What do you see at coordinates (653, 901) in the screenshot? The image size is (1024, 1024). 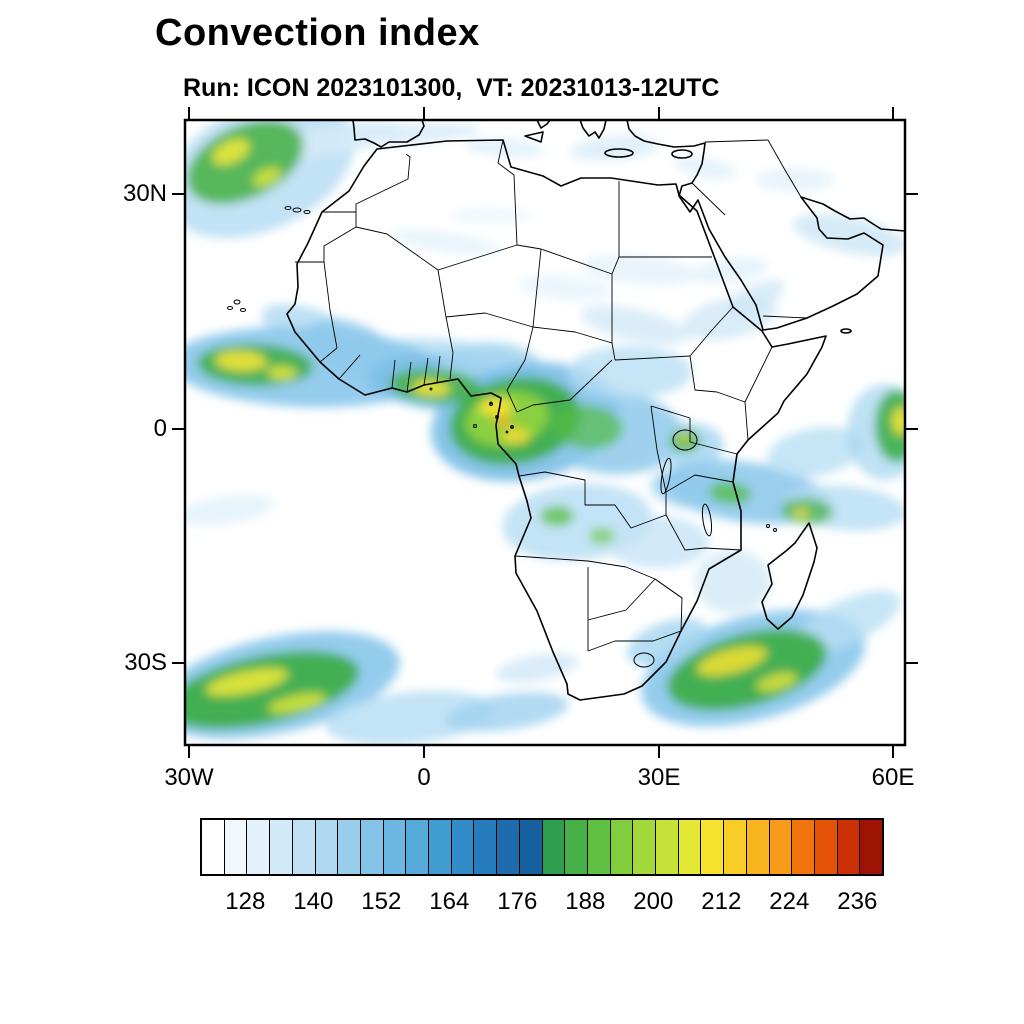 I see `colorbar-tick-label: 200` at bounding box center [653, 901].